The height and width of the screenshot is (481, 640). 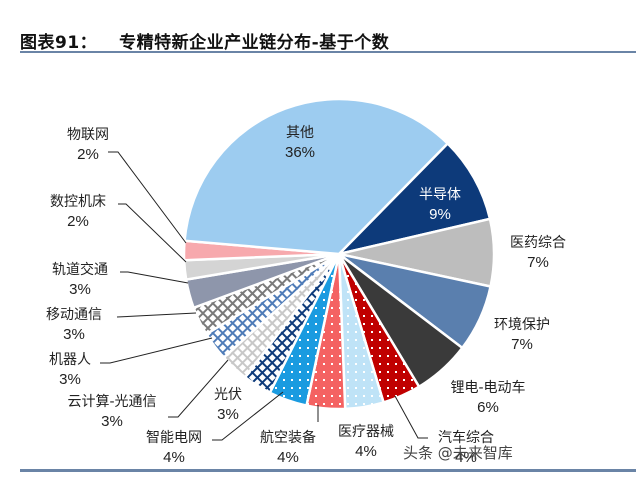 I want to click on slice-label-环境保护: 环境保护 7%, so click(x=522, y=335).